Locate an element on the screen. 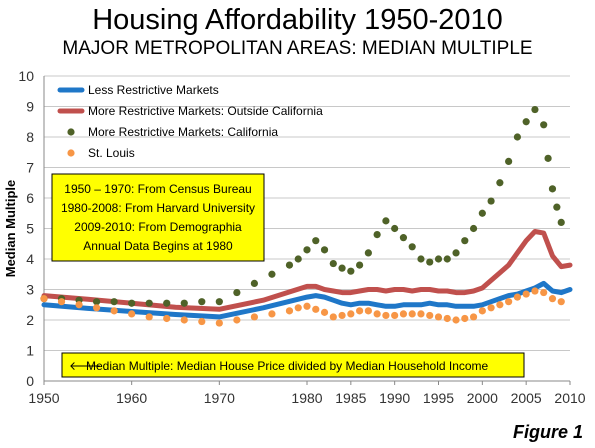 Image resolution: width=595 pixels, height=448 pixels. legend-label: More Restrictive Markets: California is located at coordinates (183, 132).